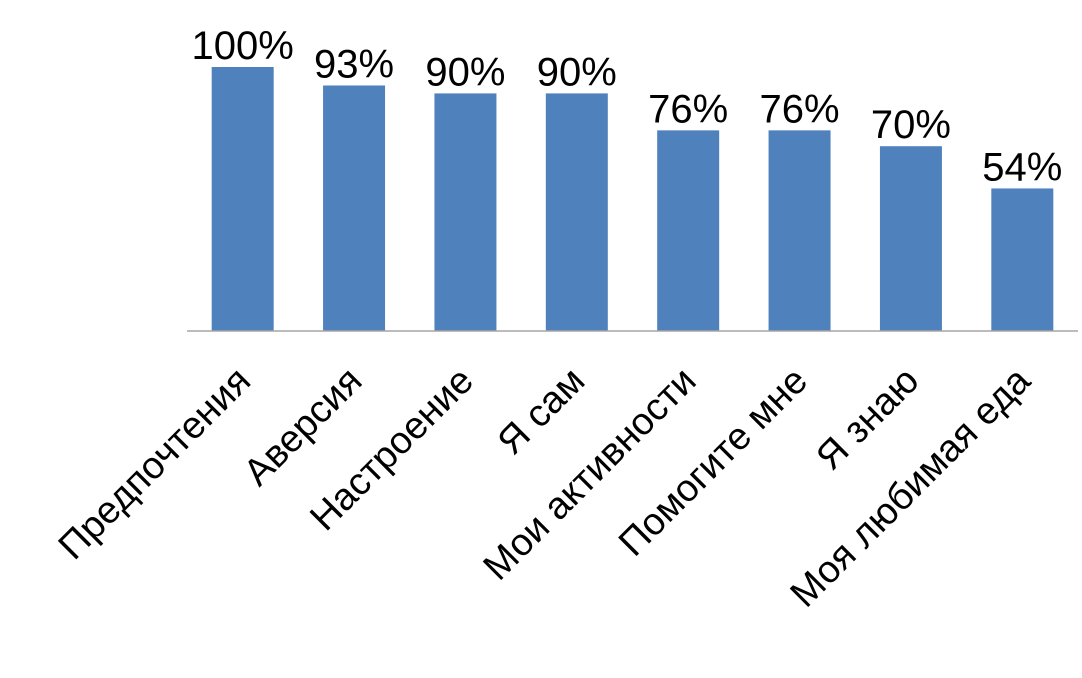 Image resolution: width=1082 pixels, height=678 pixels. Describe the element at coordinates (354, 64) in the screenshot. I see `data-label: 93%` at that location.